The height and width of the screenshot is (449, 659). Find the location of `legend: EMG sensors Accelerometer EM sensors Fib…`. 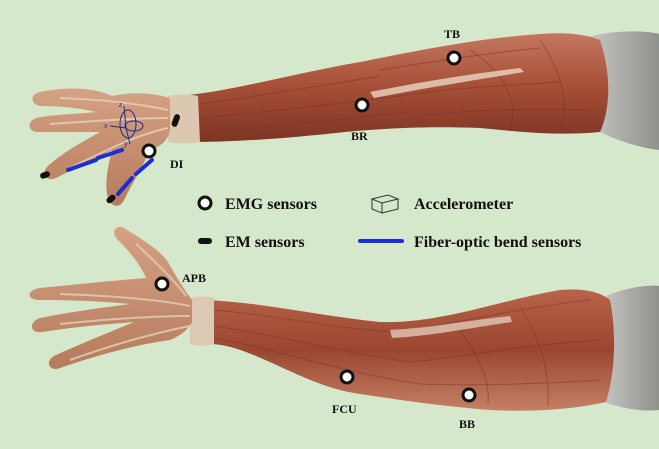

legend: EMG sensors Accelerometer EM sensors Fib… is located at coordinates (389, 222).